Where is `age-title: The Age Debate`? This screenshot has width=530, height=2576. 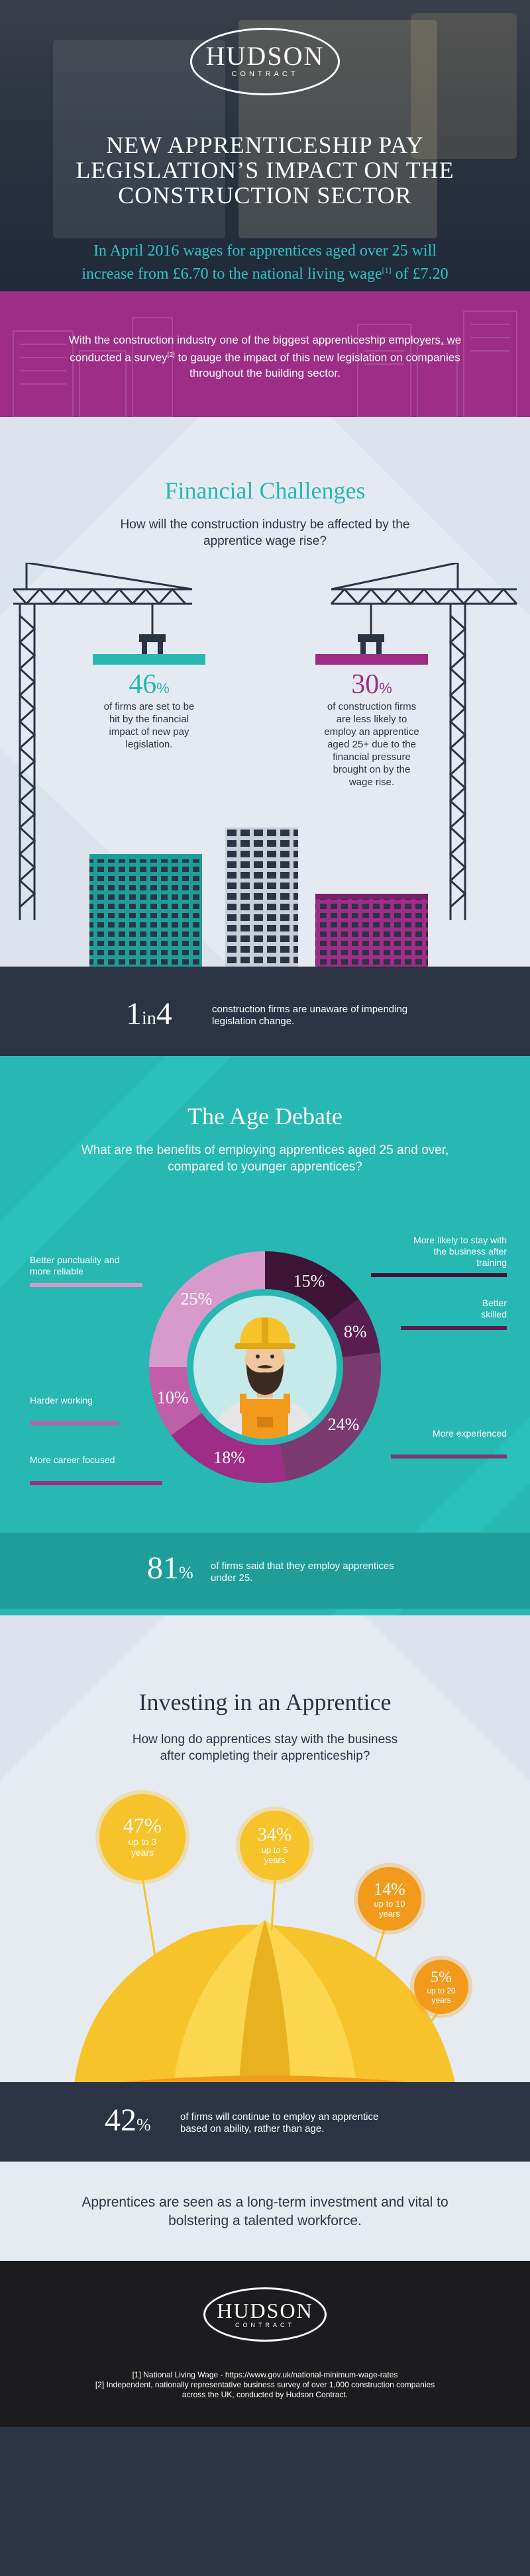 age-title: The Age Debate is located at coordinates (265, 1116).